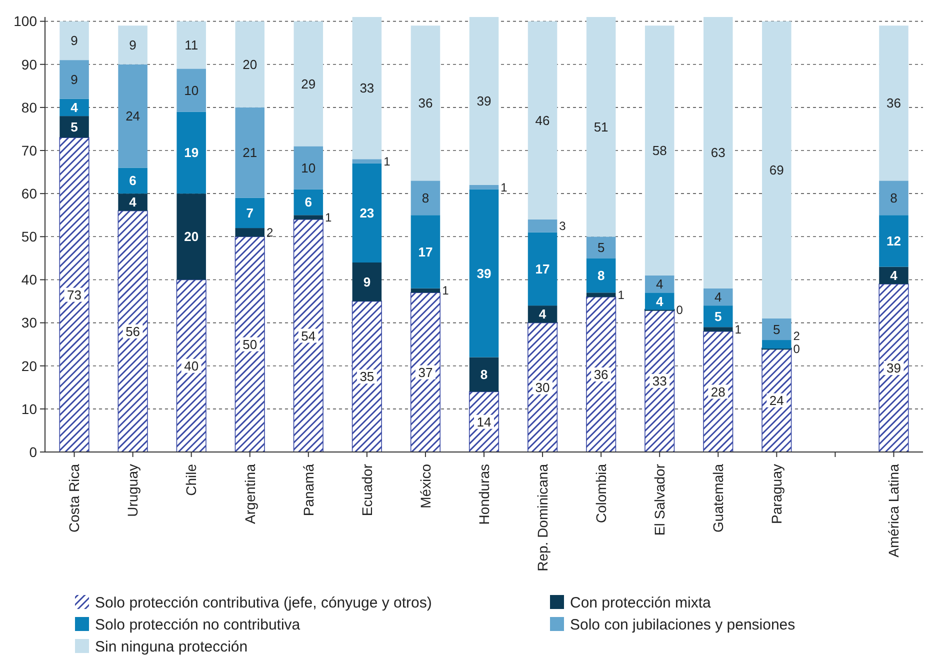 The image size is (935, 667). What do you see at coordinates (29, 236) in the screenshot?
I see `y-tick-label: 50` at bounding box center [29, 236].